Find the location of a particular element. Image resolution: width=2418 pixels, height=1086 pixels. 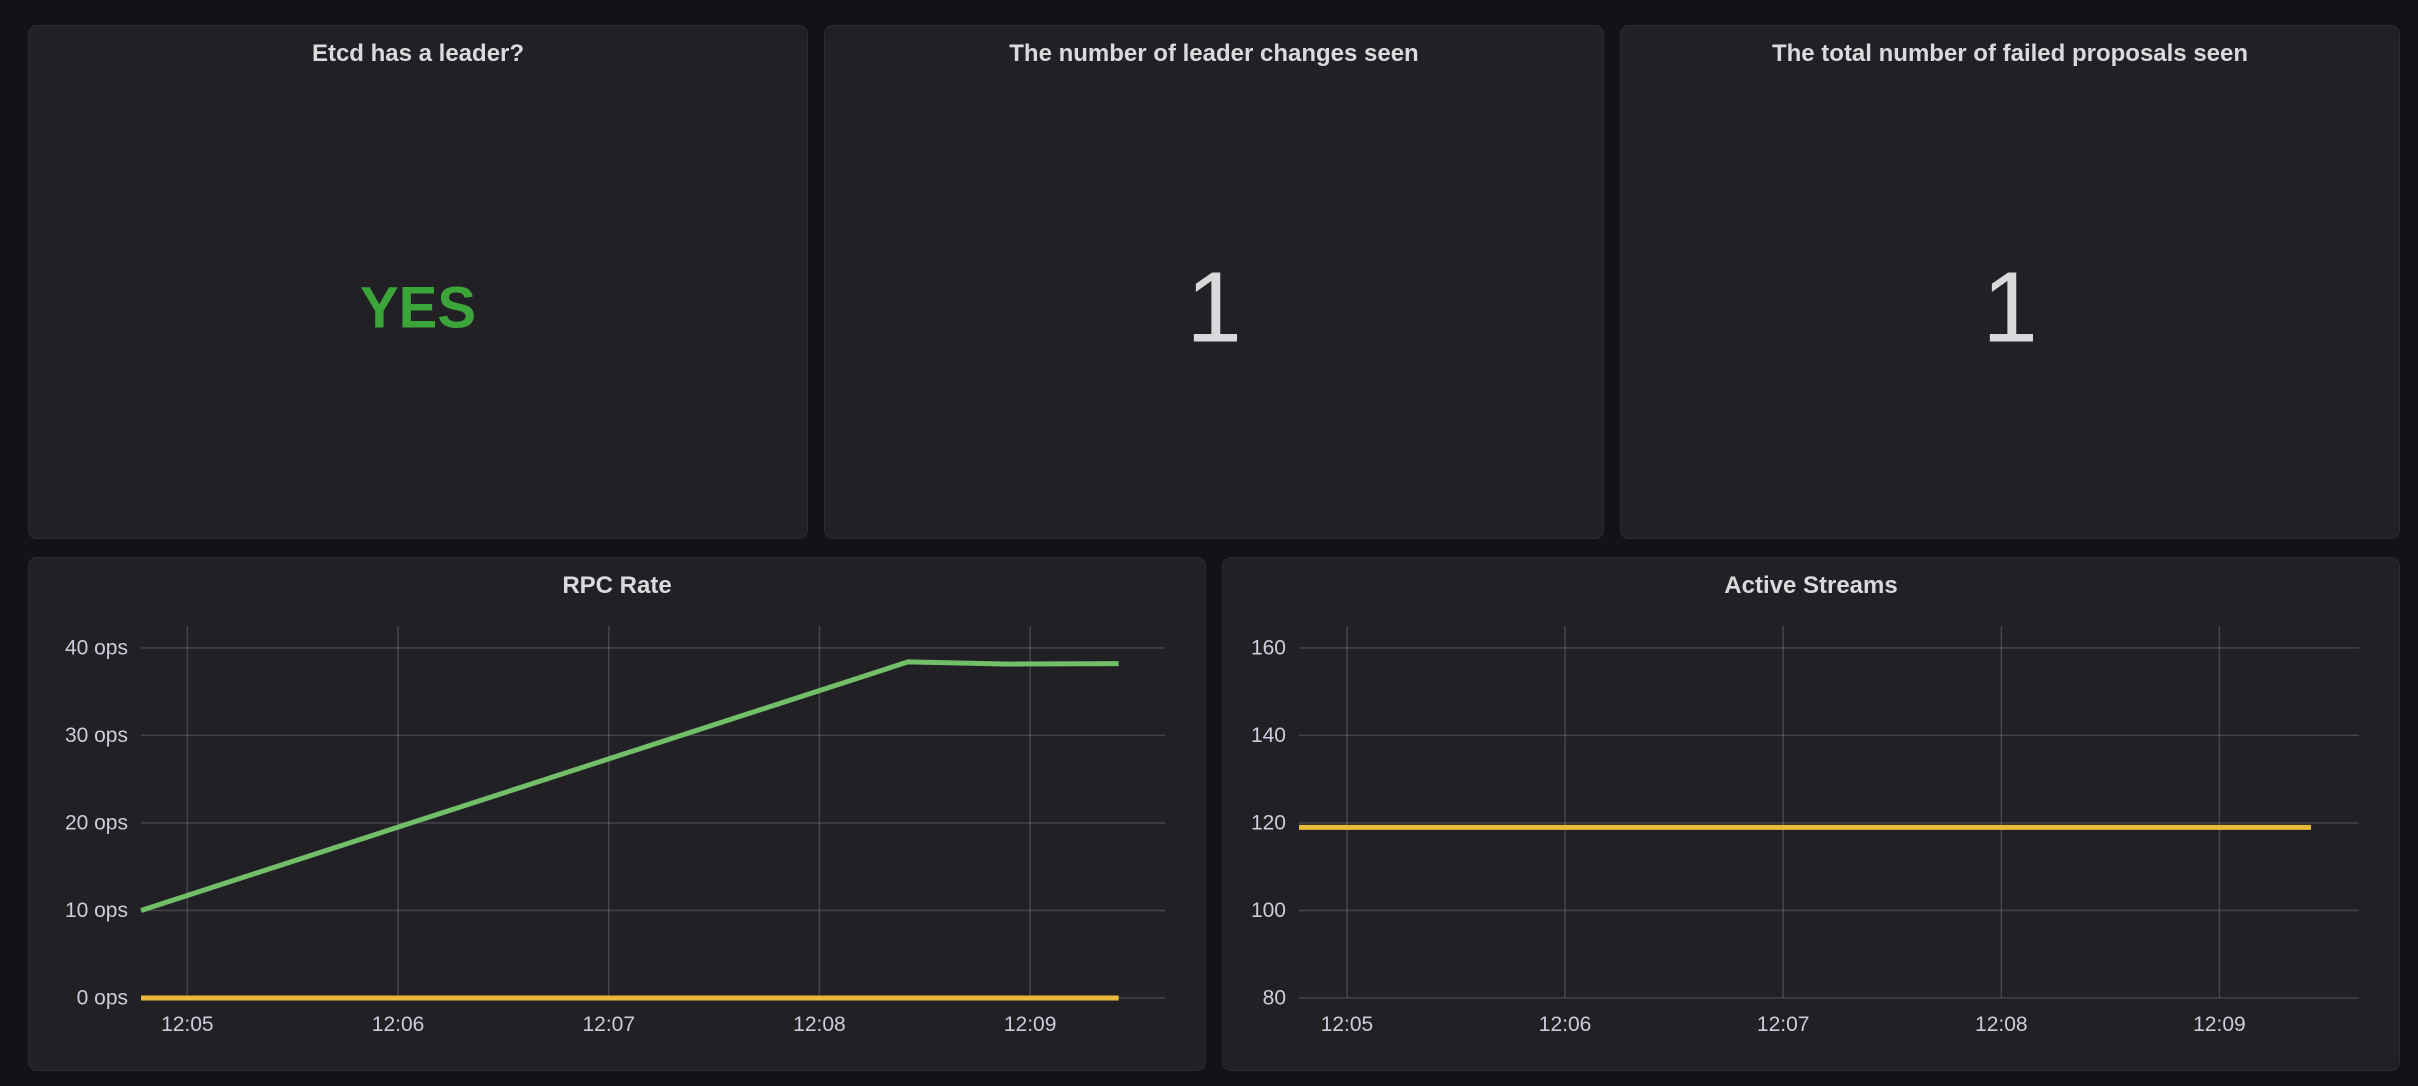

stat-value-etcd-has-leader: YES is located at coordinates (418, 308).